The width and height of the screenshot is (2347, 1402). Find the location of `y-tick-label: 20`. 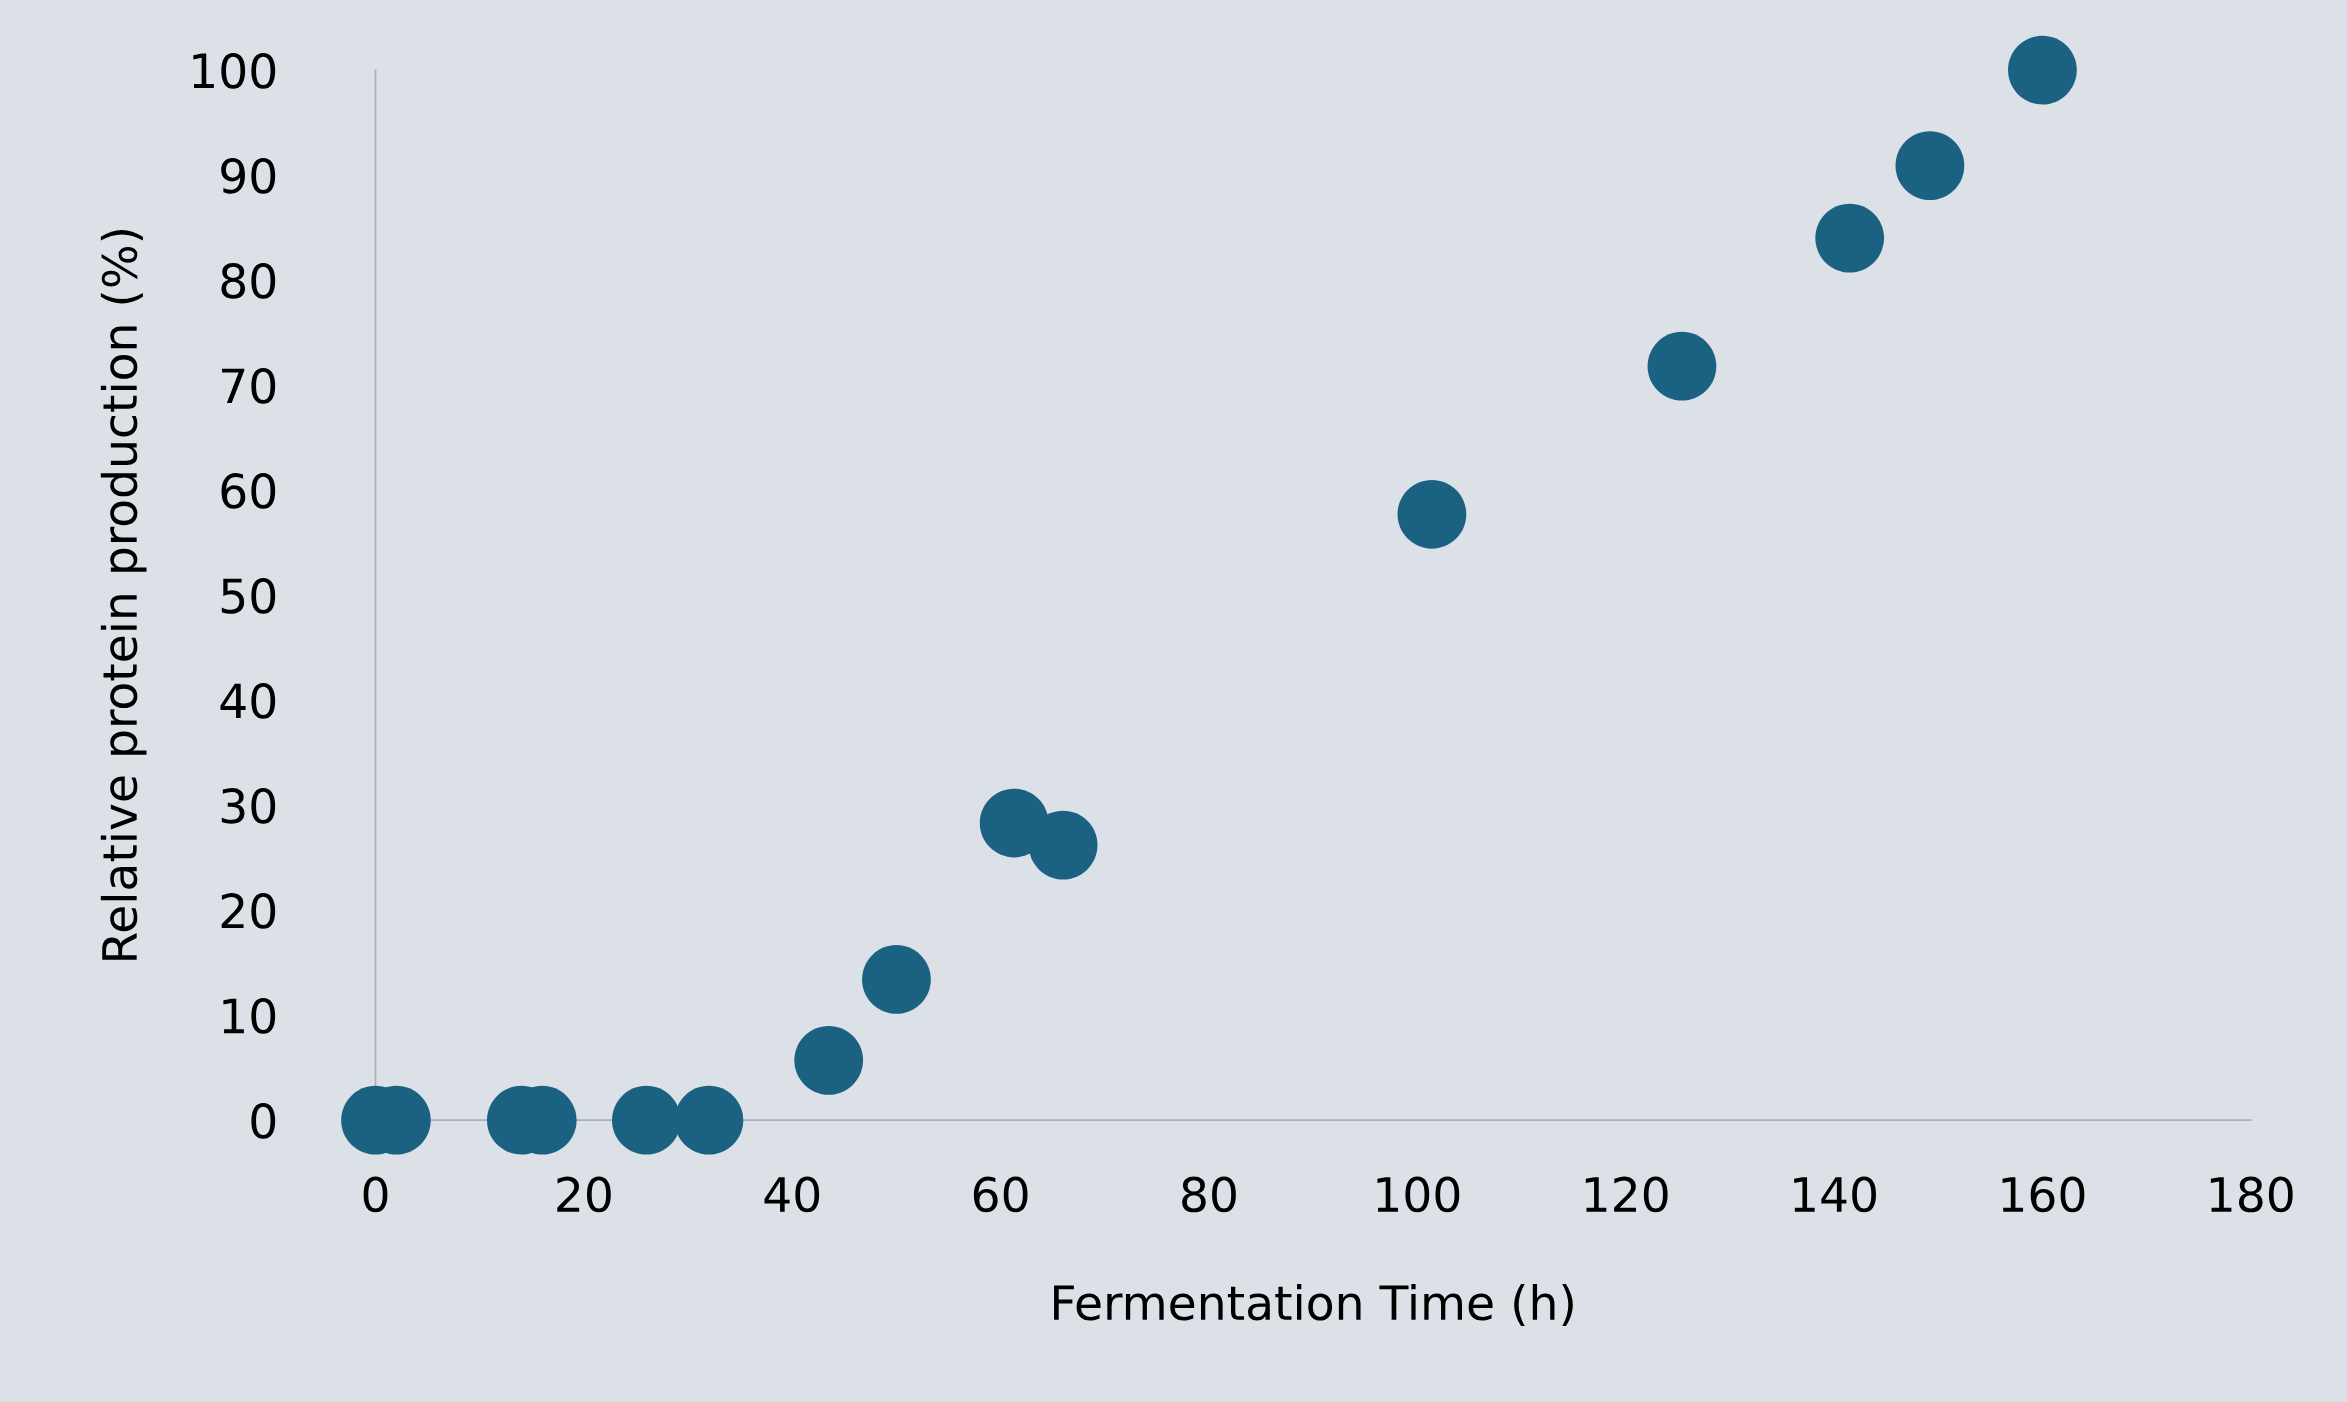

y-tick-label: 20 is located at coordinates (248, 911).